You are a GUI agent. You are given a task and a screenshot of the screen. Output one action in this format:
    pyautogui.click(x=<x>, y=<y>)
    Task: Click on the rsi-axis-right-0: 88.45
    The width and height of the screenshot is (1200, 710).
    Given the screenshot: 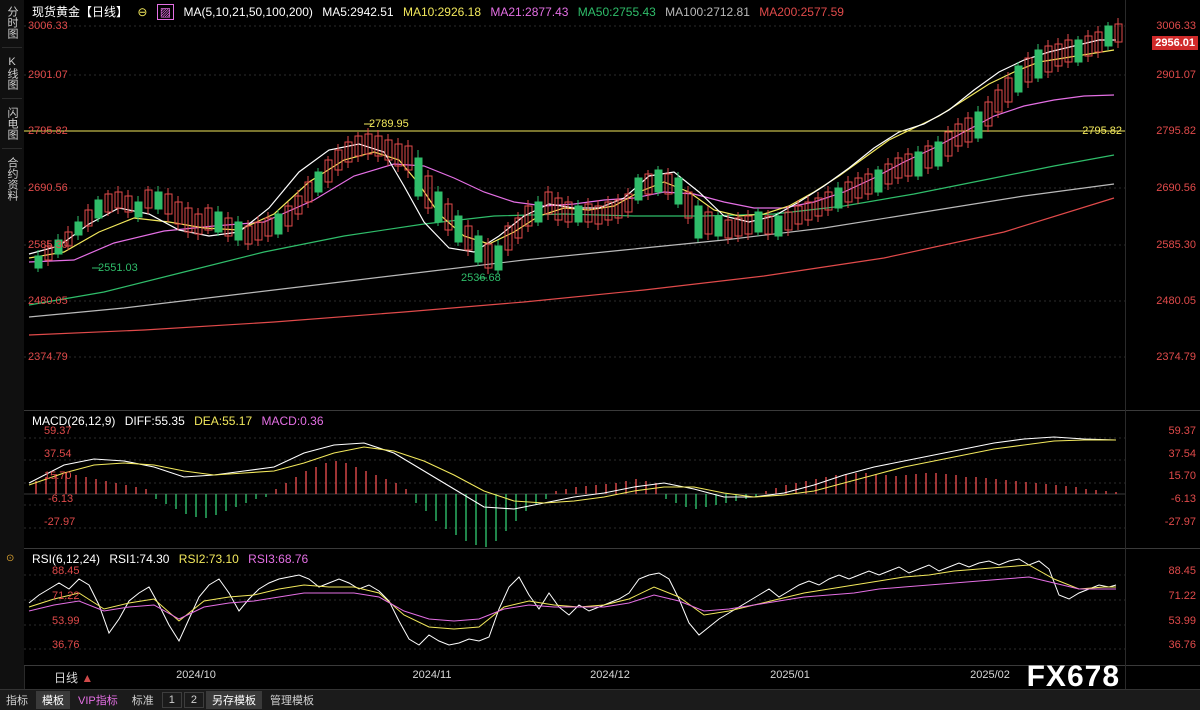 What is the action you would take?
    pyautogui.click(x=1182, y=571)
    